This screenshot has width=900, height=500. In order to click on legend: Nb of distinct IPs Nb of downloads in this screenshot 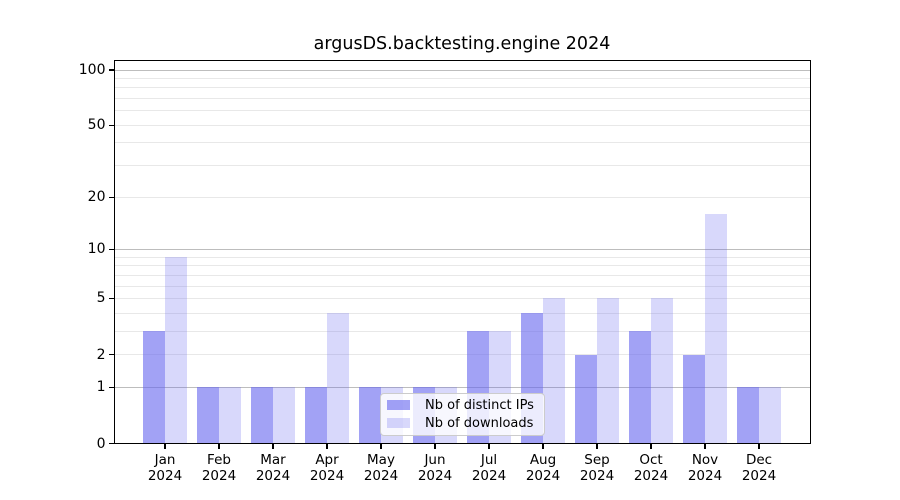, I will do `click(462, 414)`.